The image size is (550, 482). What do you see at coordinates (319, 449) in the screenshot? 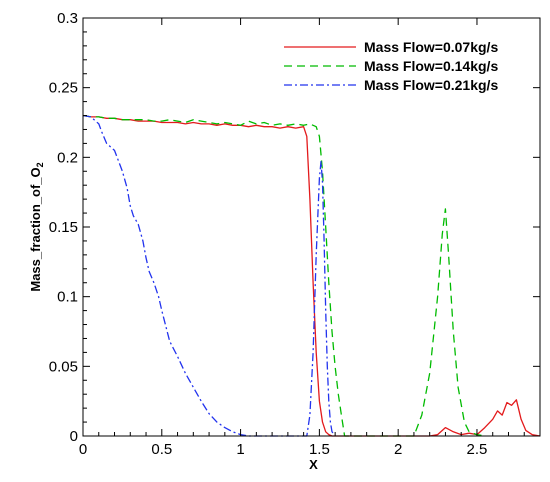
I see `x-tick-label: 1.5` at bounding box center [319, 449].